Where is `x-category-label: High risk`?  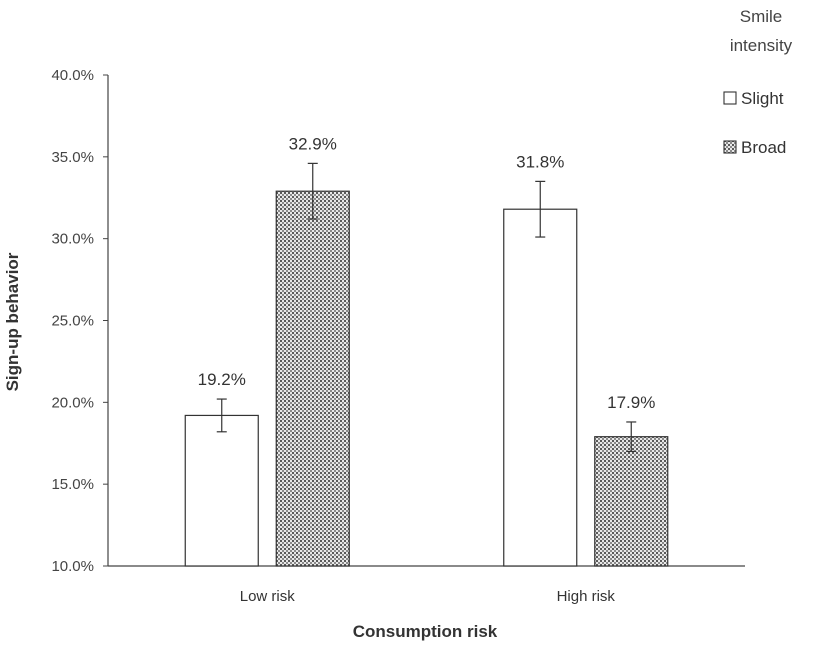 x-category-label: High risk is located at coordinates (586, 596).